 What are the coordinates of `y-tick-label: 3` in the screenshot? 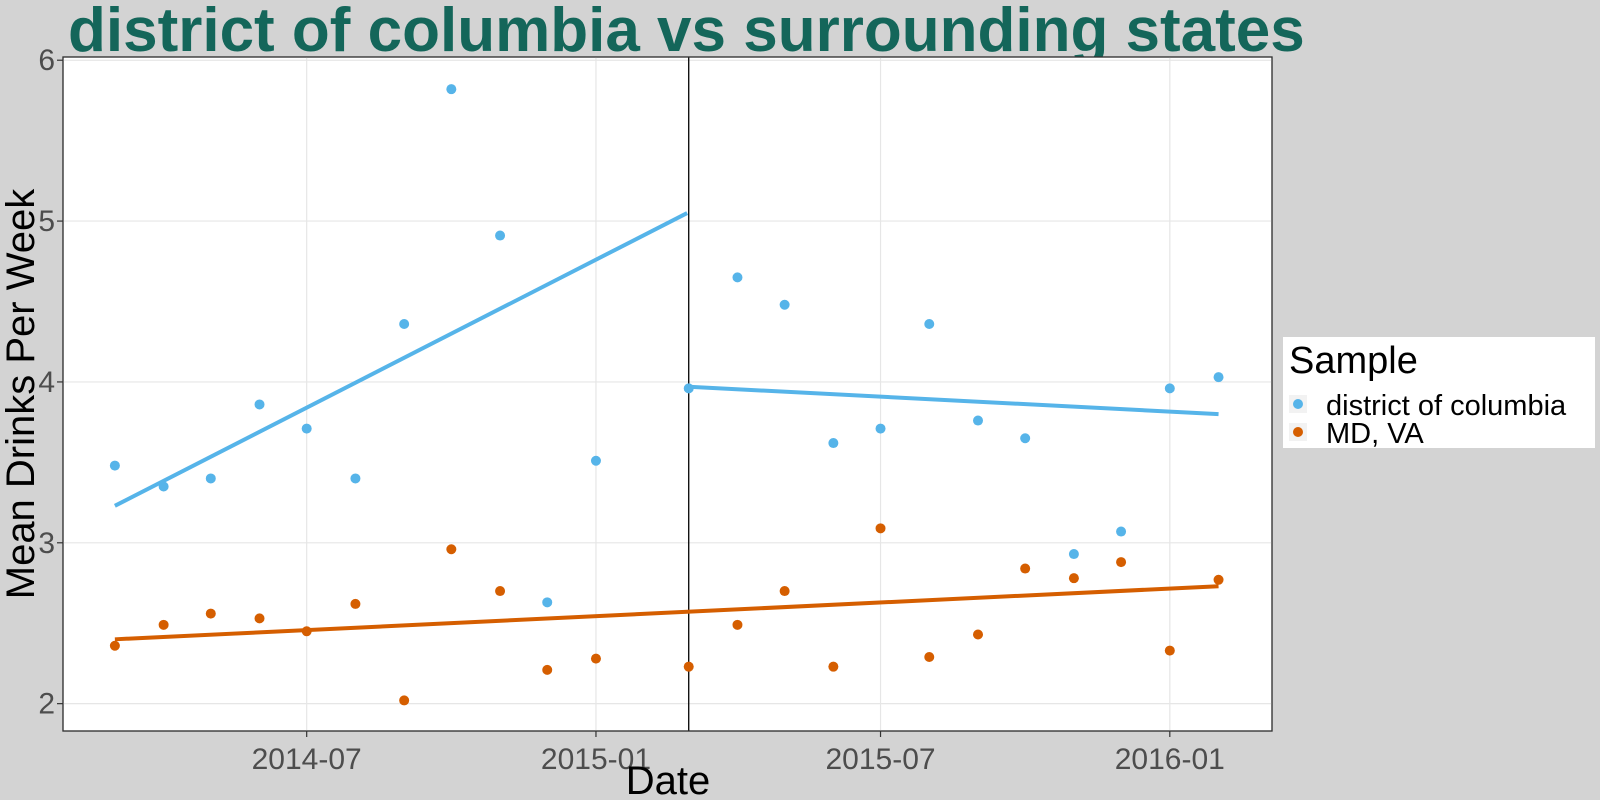 It's located at (46, 543).